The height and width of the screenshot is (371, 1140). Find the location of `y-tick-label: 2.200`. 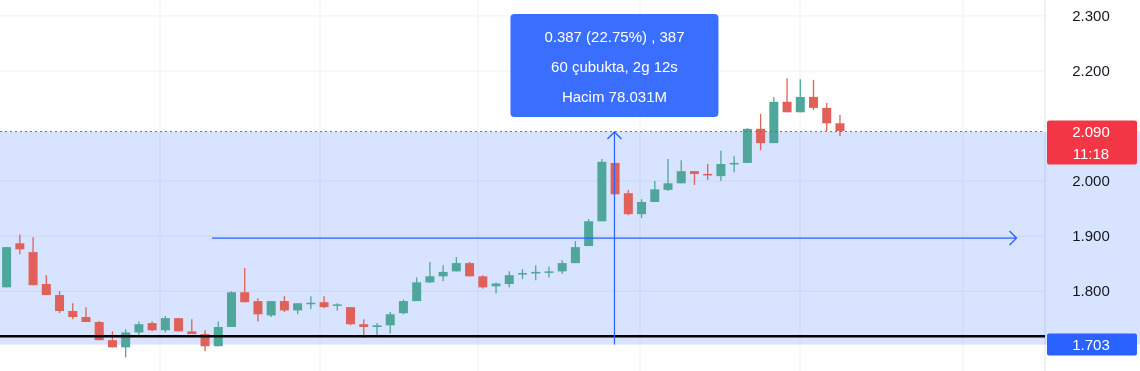

y-tick-label: 2.200 is located at coordinates (1091, 71).